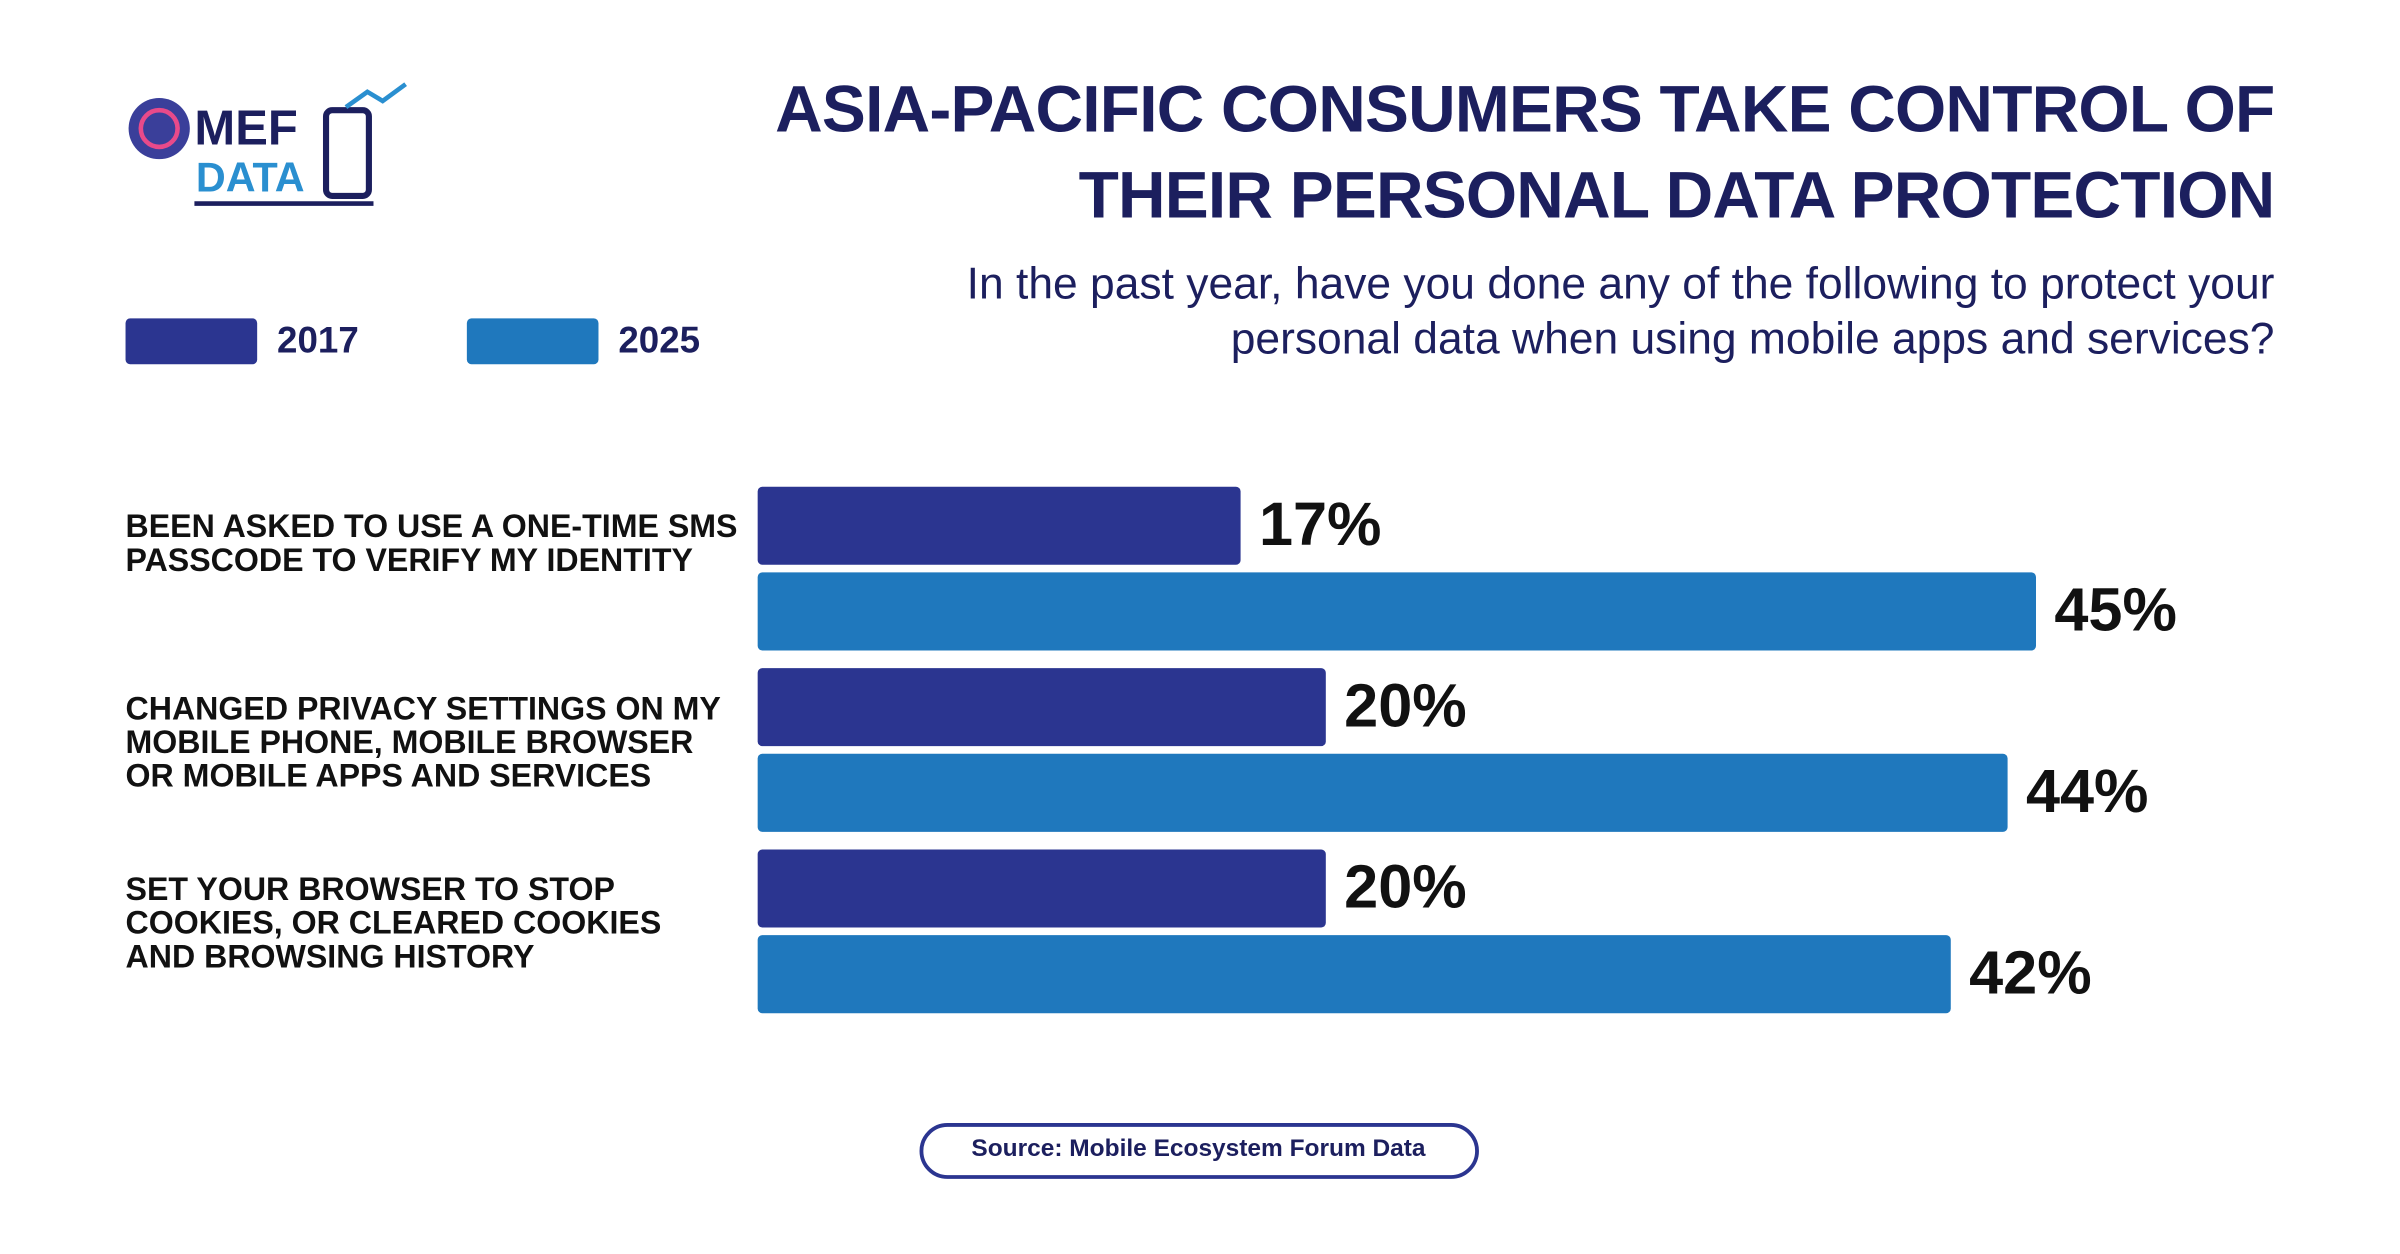  Describe the element at coordinates (1320, 524) in the screenshot. I see `value-label: 17%` at that location.